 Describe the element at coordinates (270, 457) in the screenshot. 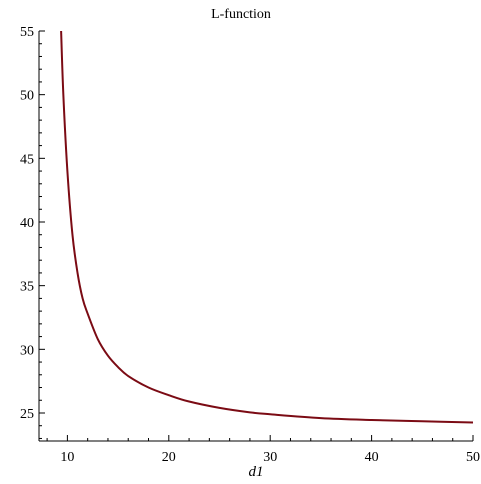

I see `x-tick-label: 30` at that location.